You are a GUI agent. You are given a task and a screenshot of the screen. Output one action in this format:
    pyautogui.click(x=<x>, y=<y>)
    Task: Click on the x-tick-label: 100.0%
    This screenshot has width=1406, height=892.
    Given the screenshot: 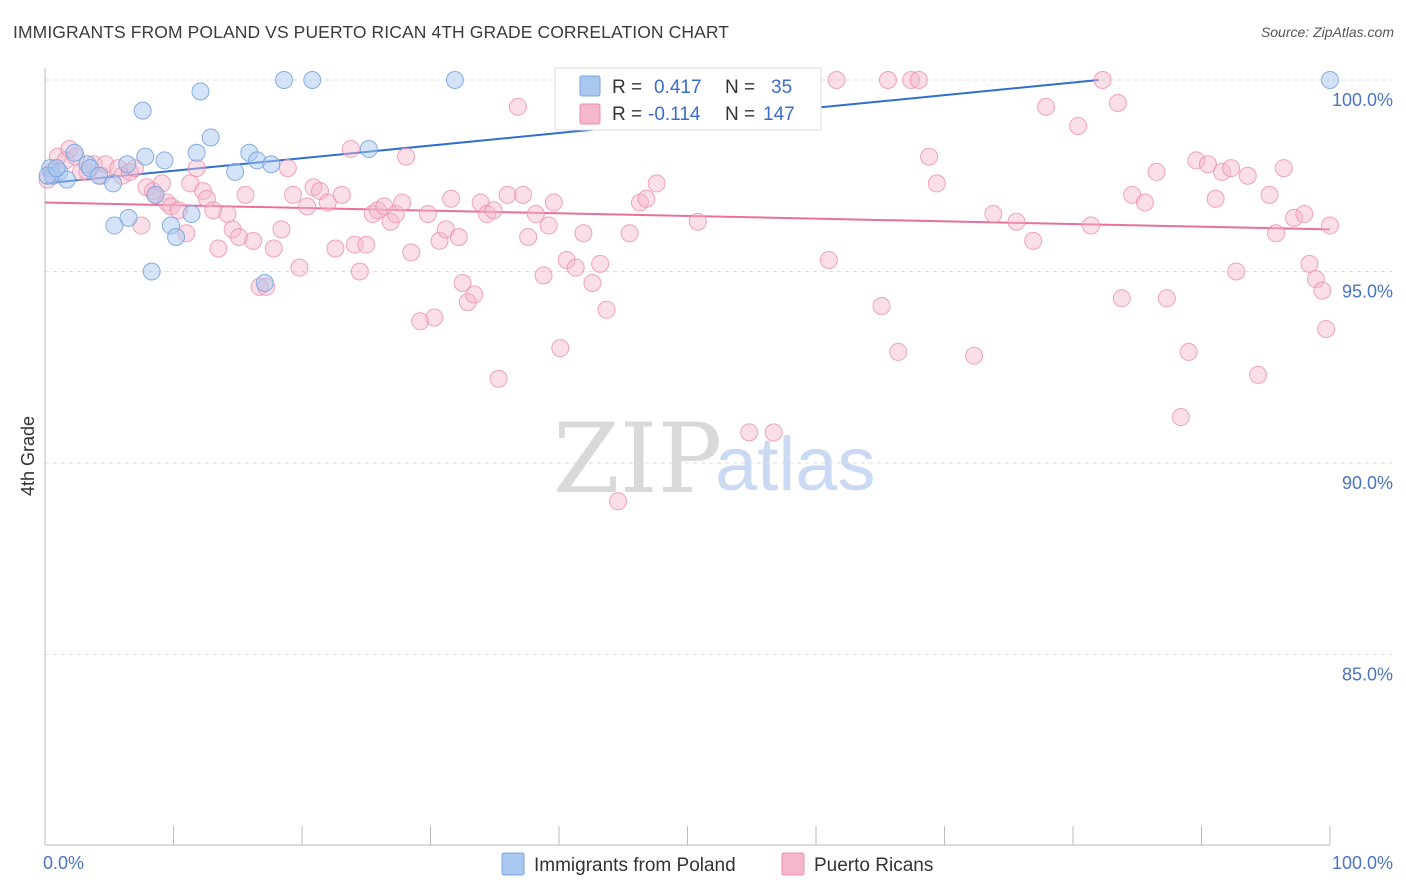 What is the action you would take?
    pyautogui.click(x=1362, y=863)
    